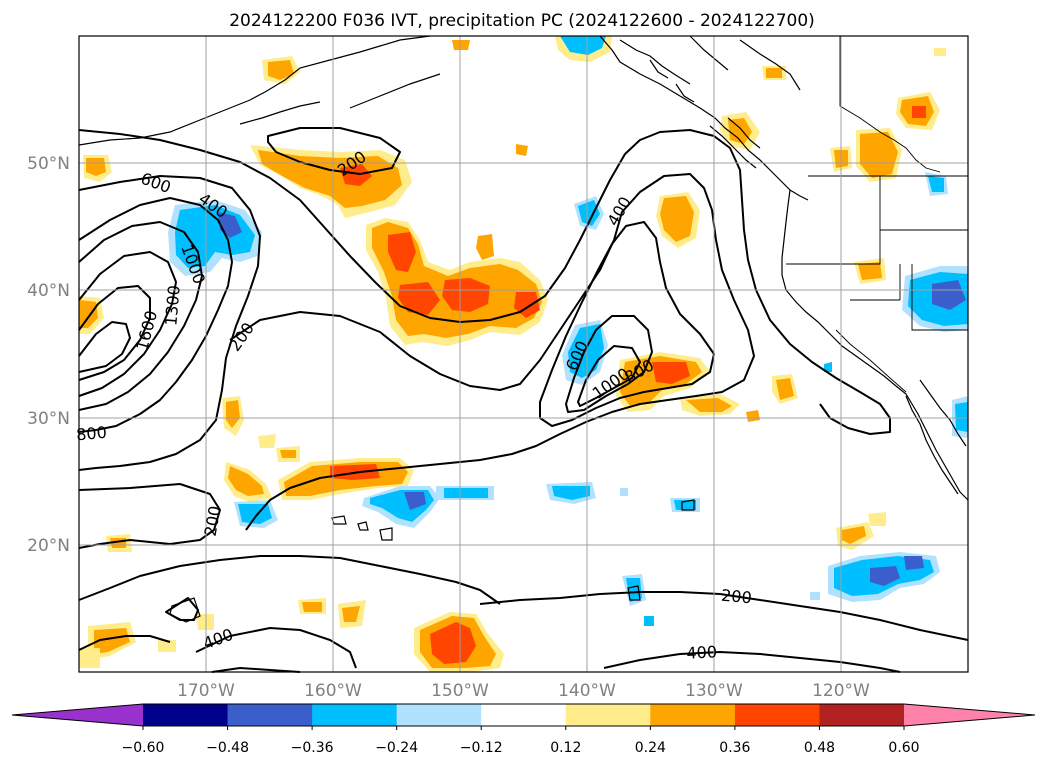 The image size is (1047, 765). Describe the element at coordinates (48, 291) in the screenshot. I see `lat-label: 40°N` at that location.